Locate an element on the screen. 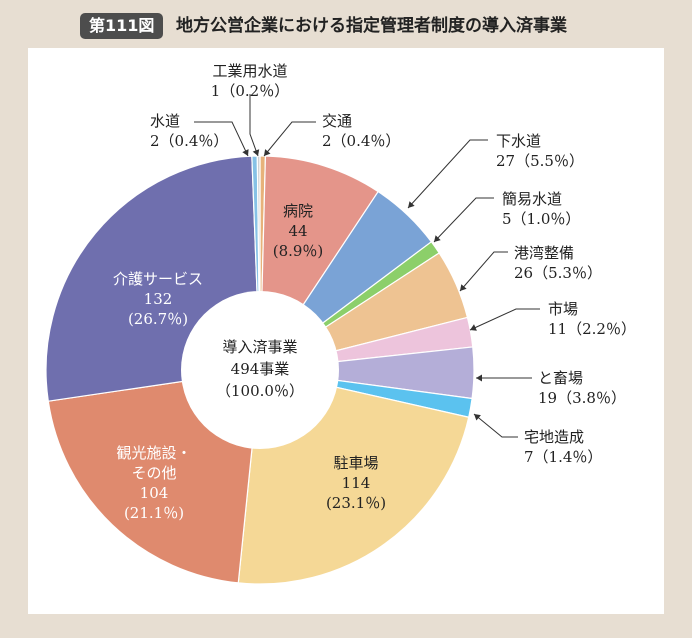 This screenshot has height=638, width=692. leader-line-suido is located at coordinates (221, 139).